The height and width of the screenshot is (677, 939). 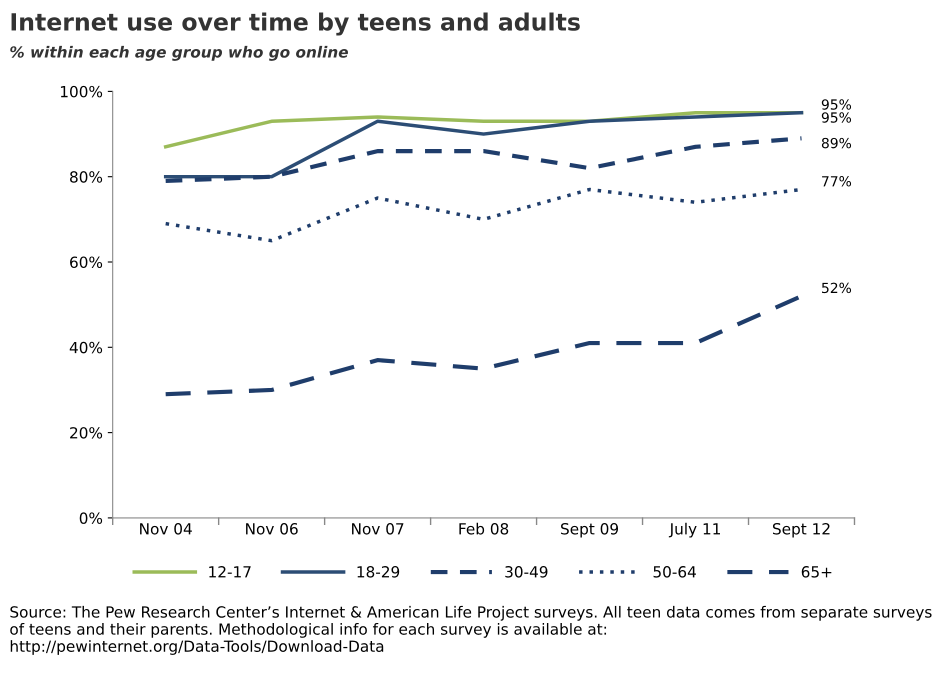 What do you see at coordinates (86, 262) in the screenshot?
I see `y-tick-label: 60%` at bounding box center [86, 262].